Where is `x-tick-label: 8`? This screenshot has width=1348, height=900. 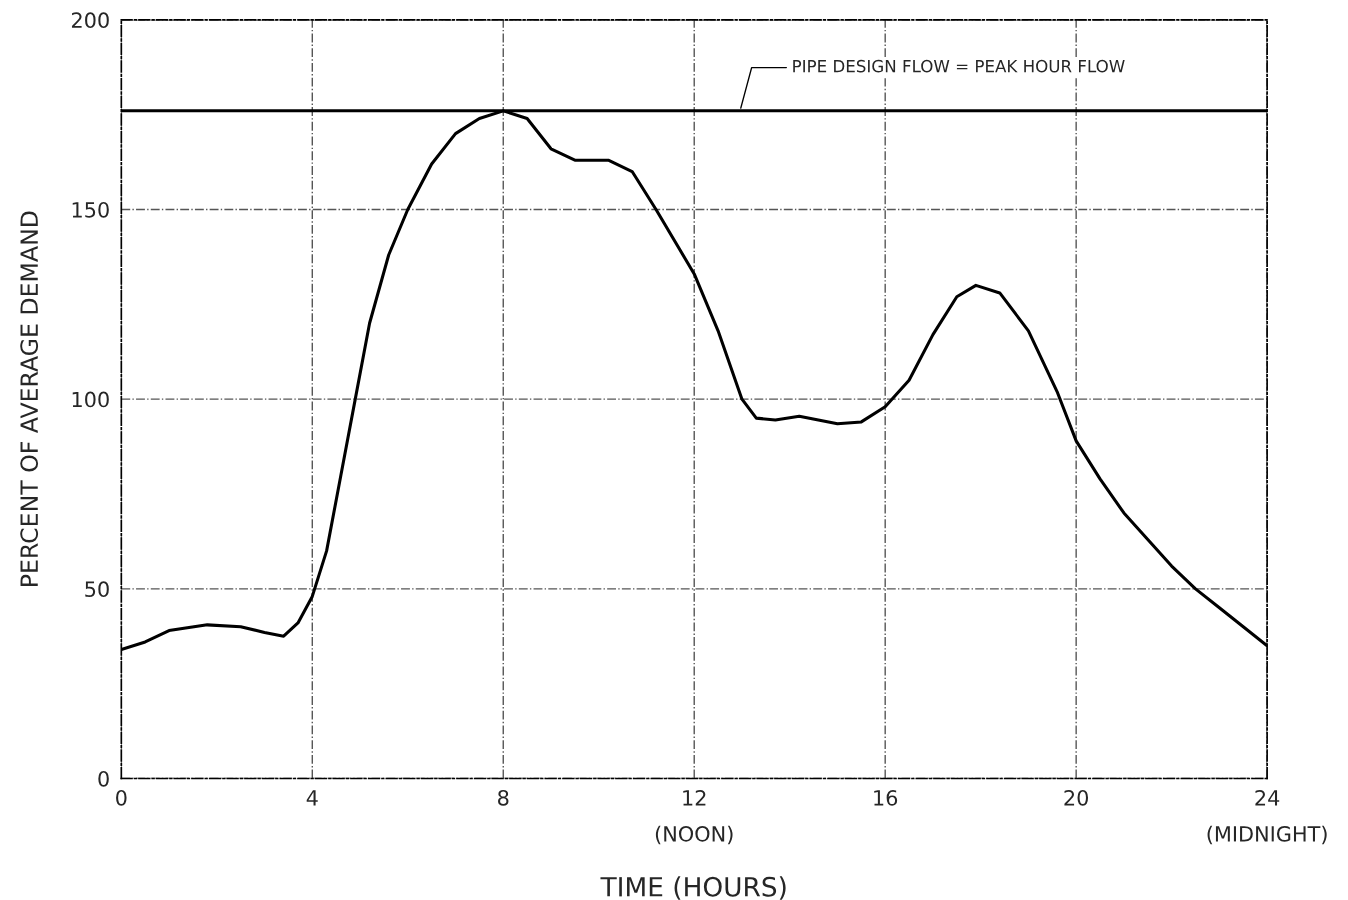 x-tick-label: 8 is located at coordinates (503, 797).